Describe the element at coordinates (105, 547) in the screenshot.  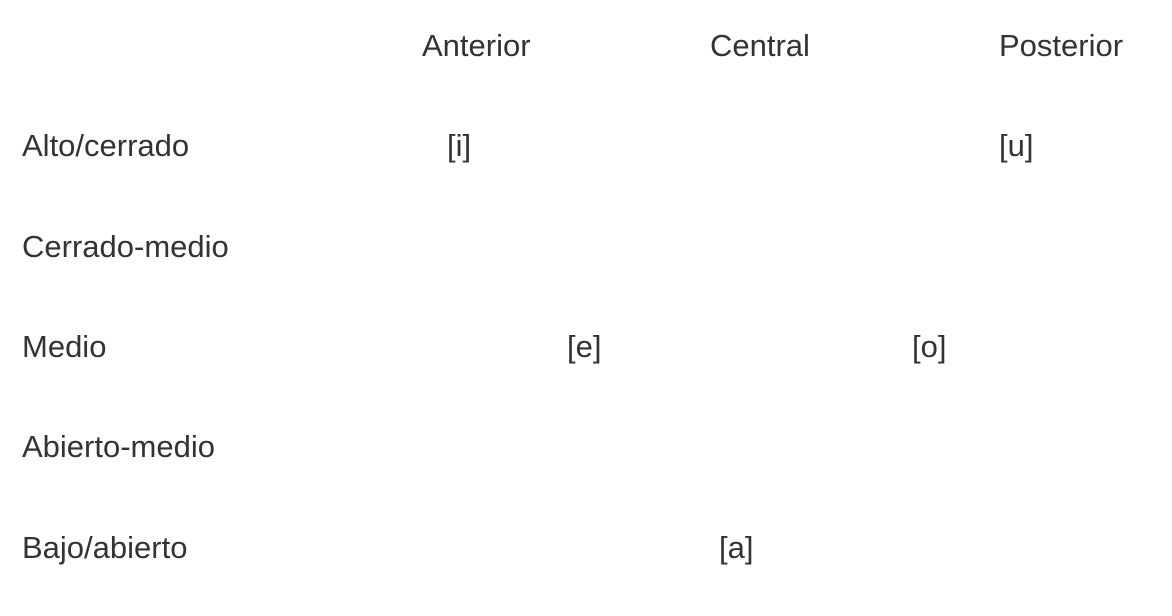
I see `row-label-bajo-abierto: Bajo/abierto` at that location.